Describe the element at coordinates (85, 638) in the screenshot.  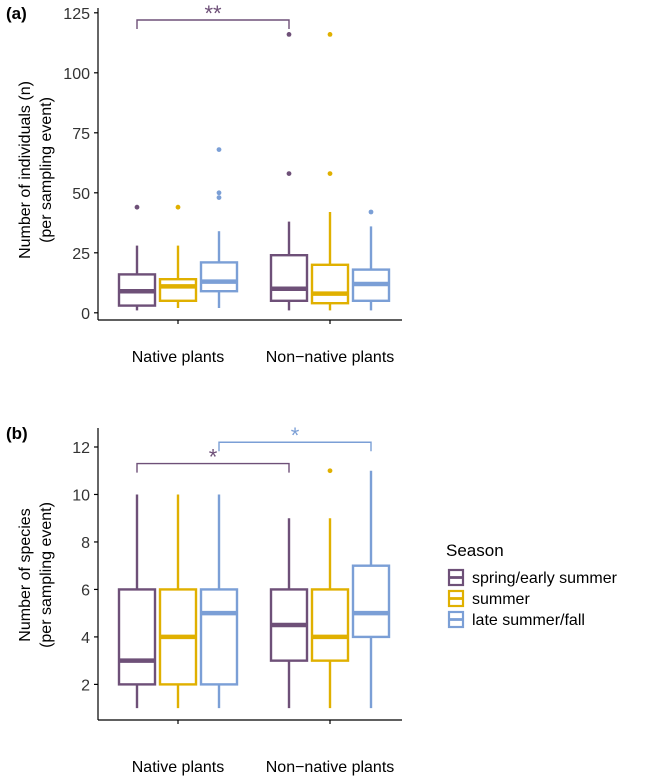
I see `y-tick-label: 4` at that location.